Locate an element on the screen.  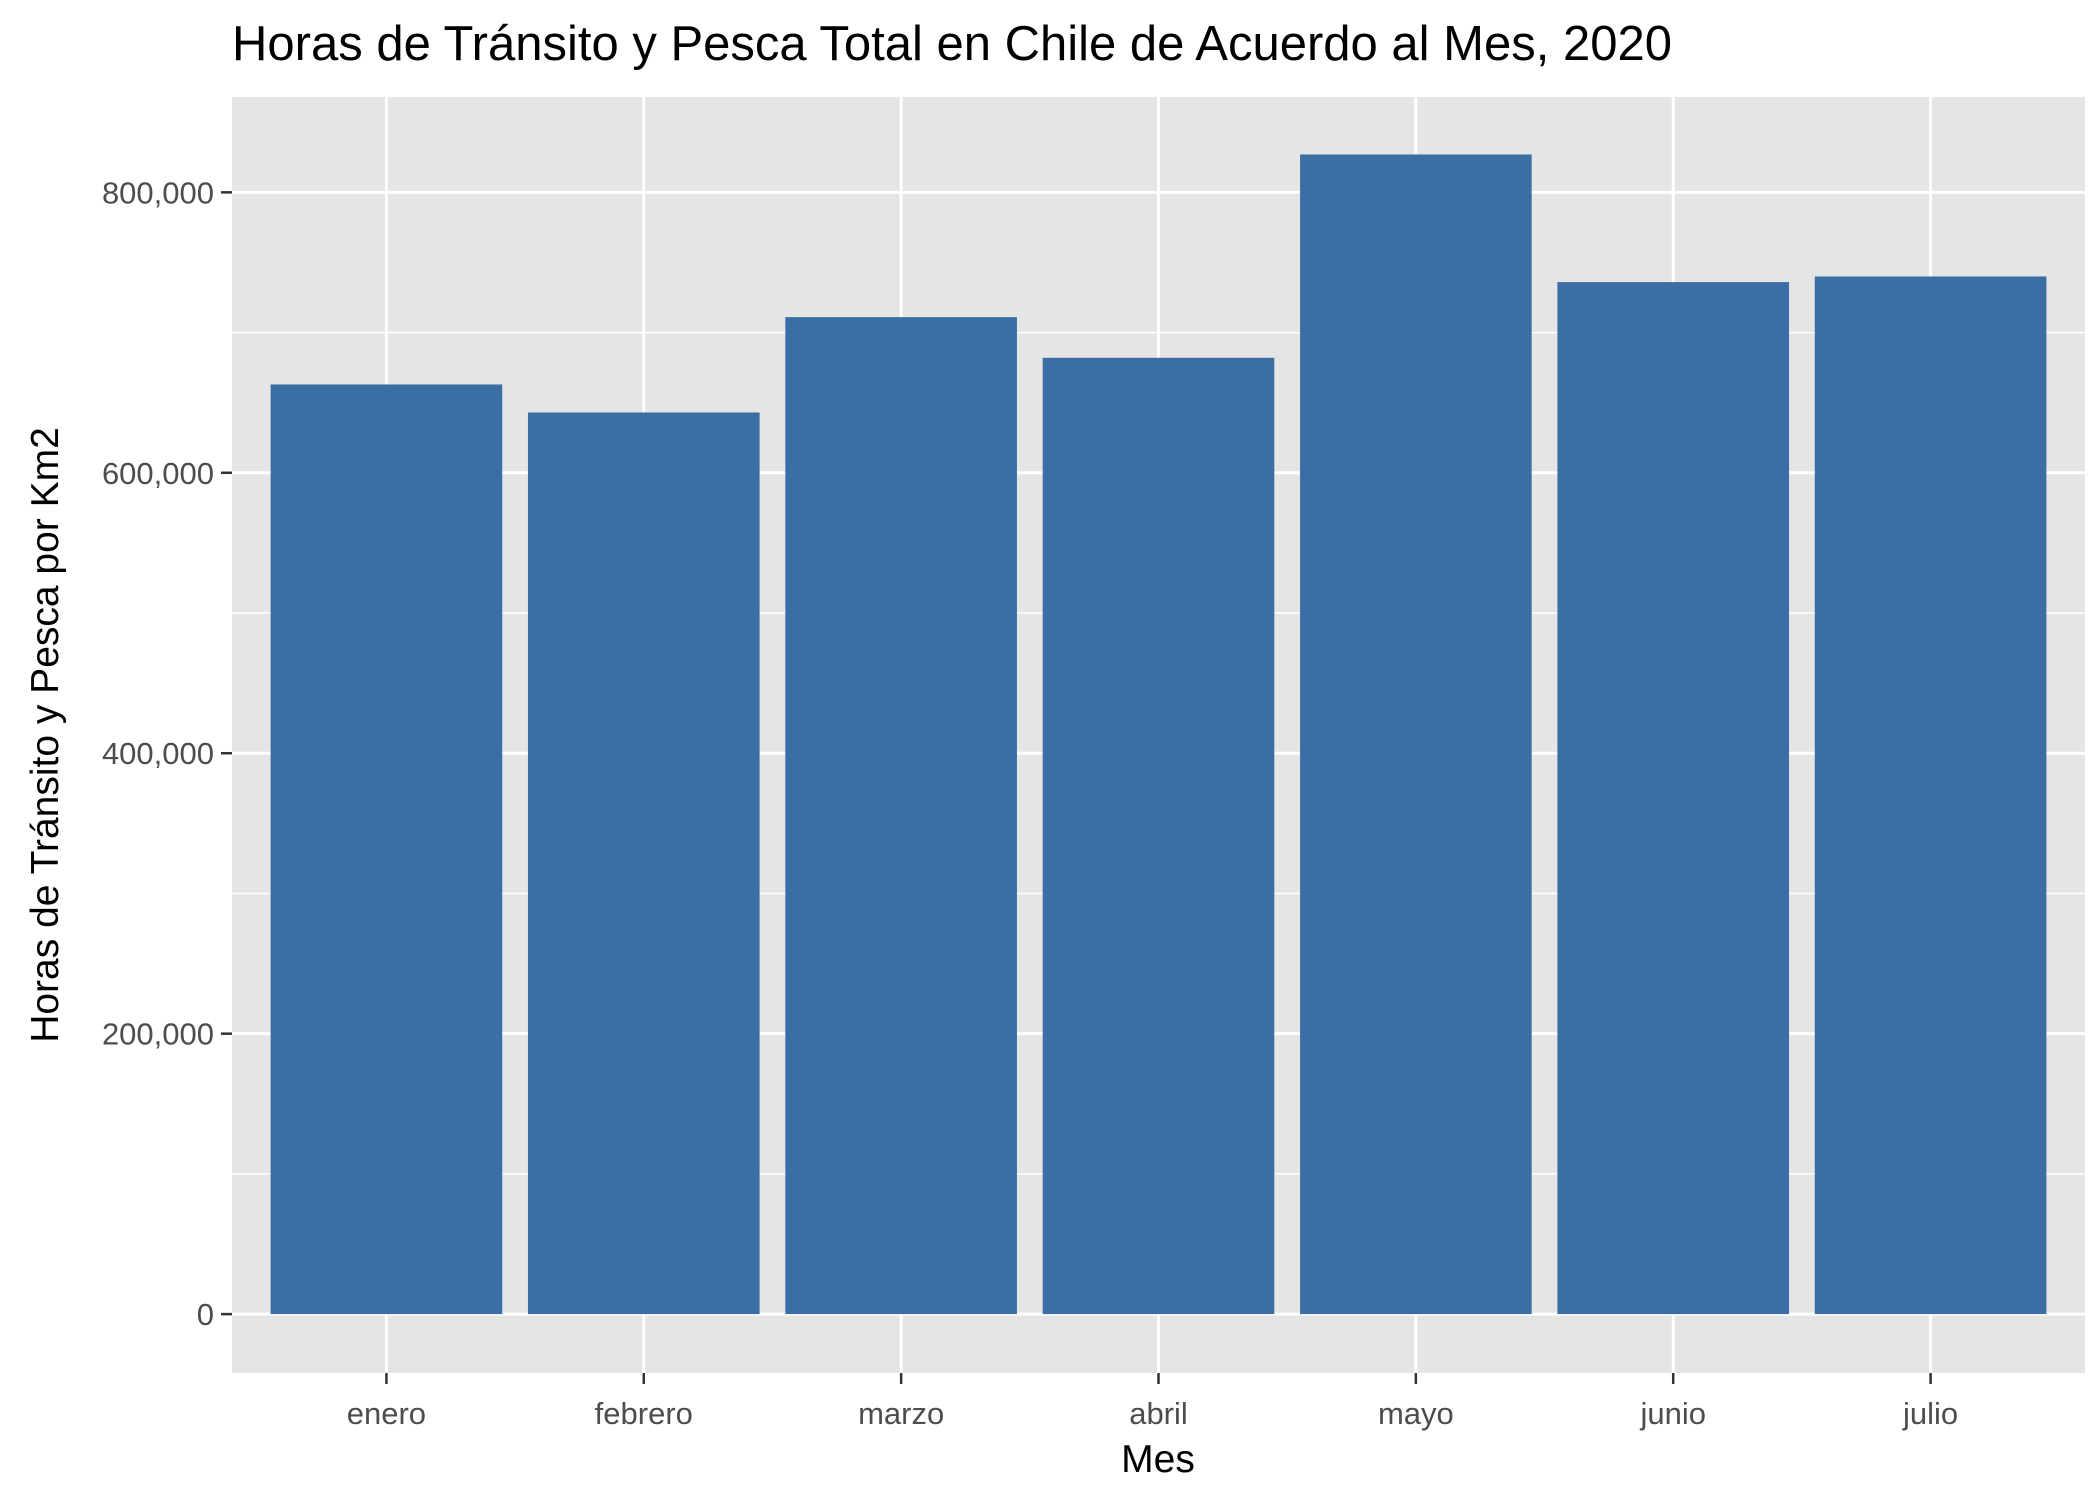
y-tick-label: 0 is located at coordinates (205, 1314).